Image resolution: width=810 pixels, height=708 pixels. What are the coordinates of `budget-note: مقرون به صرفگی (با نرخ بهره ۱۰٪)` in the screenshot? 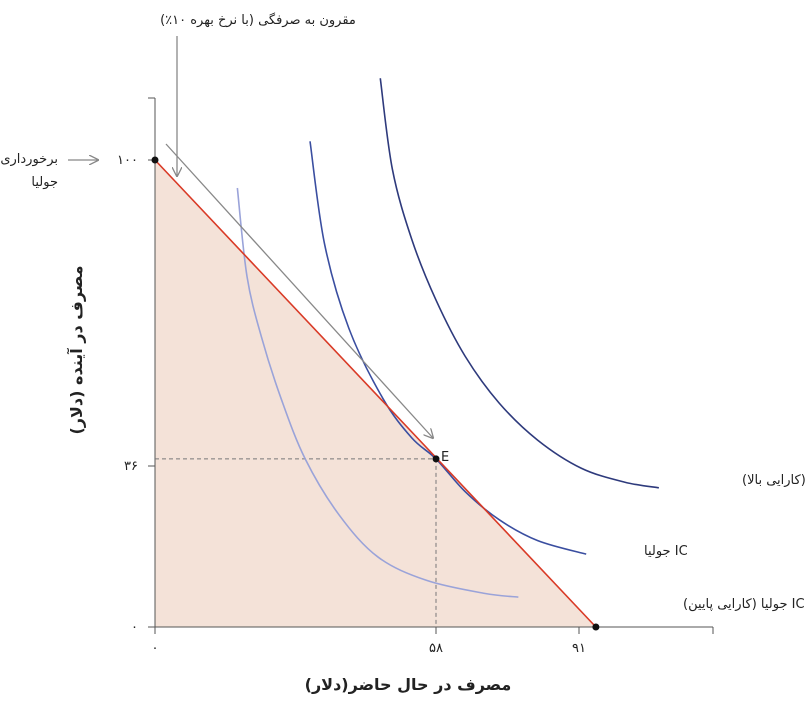 It's located at (258, 20).